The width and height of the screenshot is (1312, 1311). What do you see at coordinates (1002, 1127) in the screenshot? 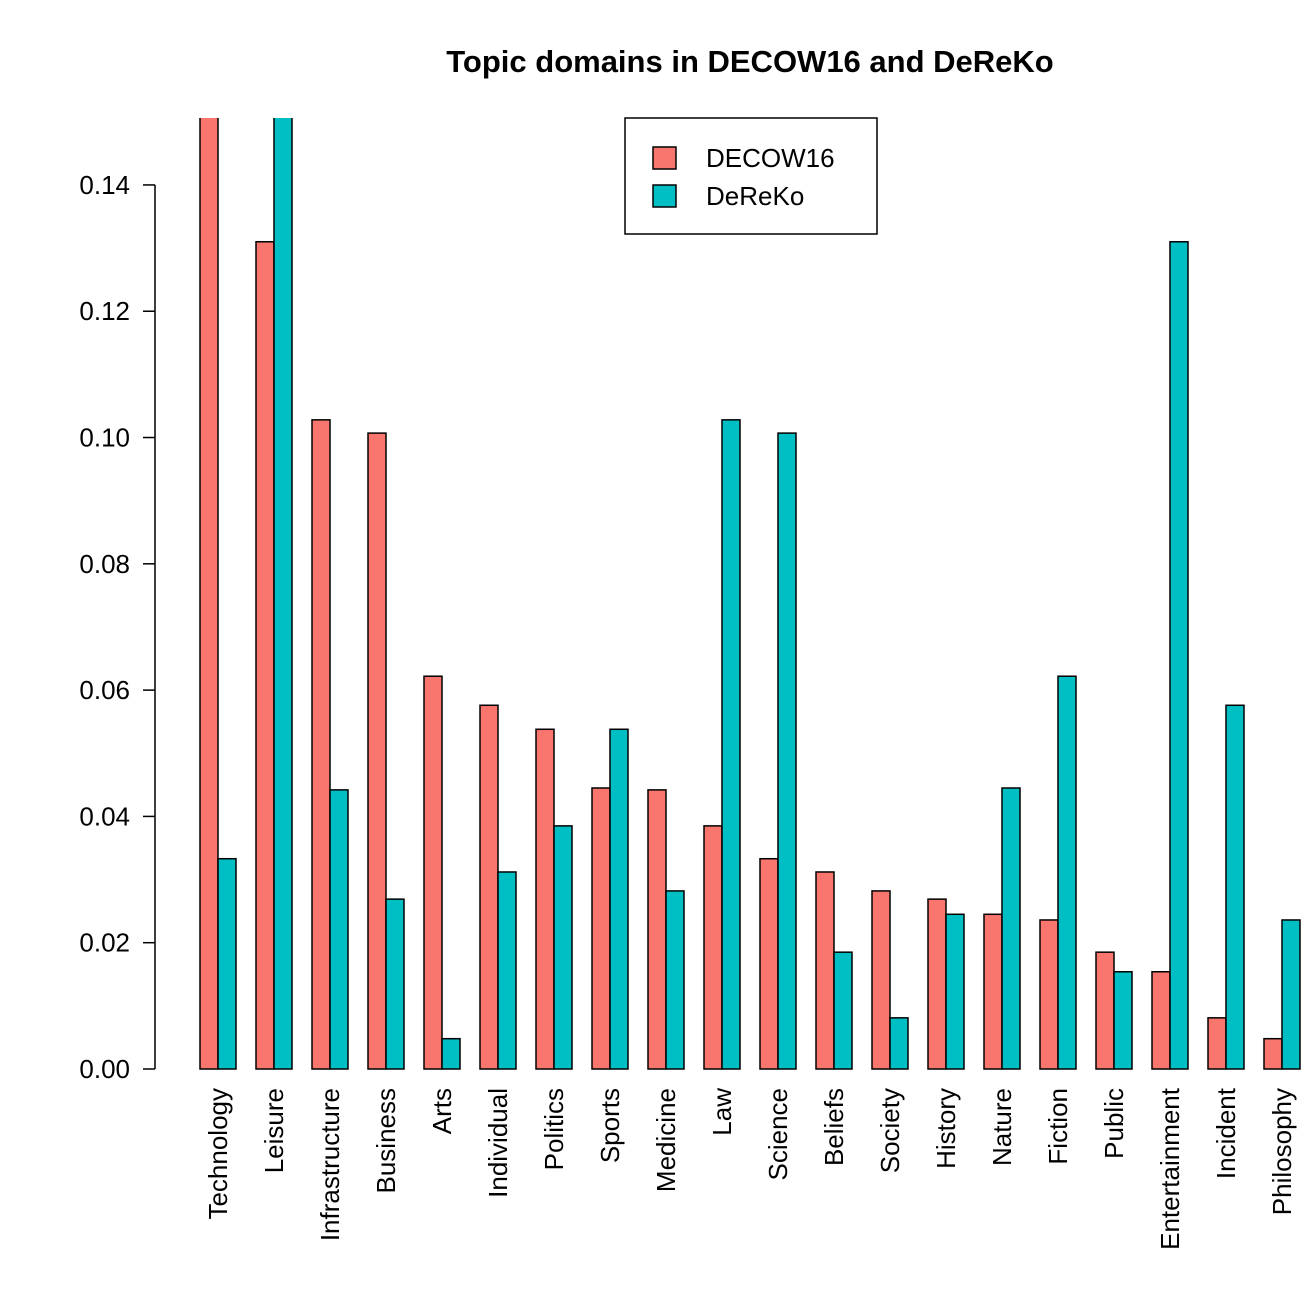
I see `x-tick-label: Nature` at bounding box center [1002, 1127].